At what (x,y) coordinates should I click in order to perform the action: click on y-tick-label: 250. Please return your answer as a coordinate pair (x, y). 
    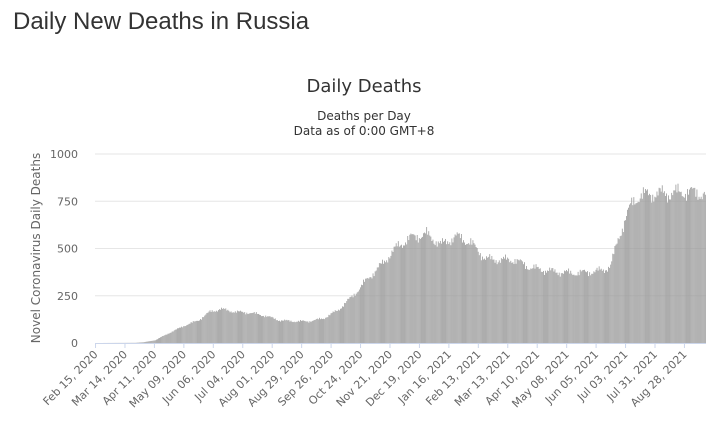
    Looking at the image, I should click on (67, 296).